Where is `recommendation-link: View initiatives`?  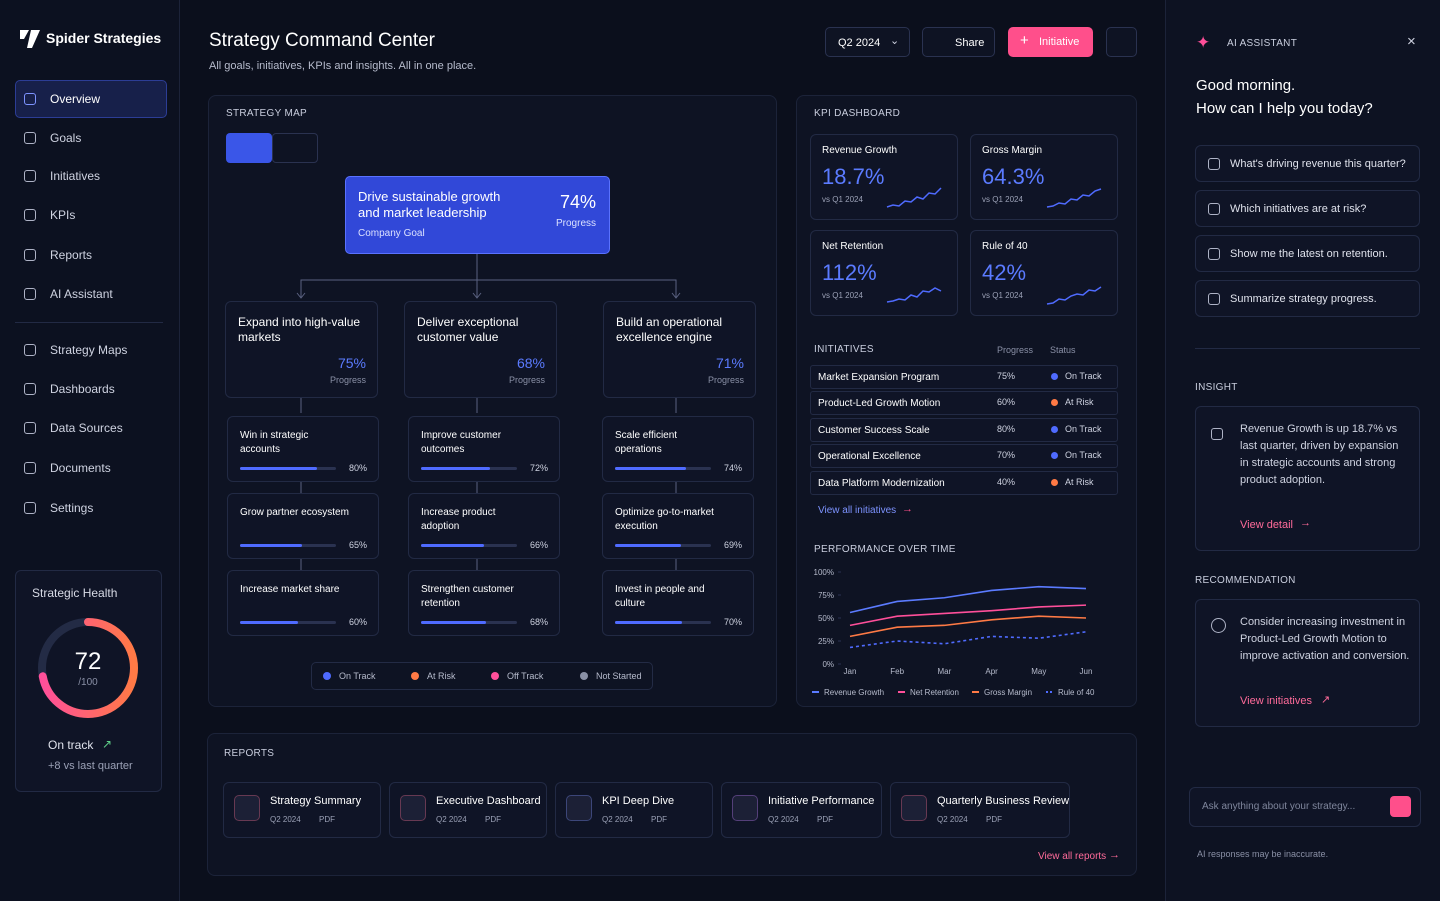 recommendation-link: View initiatives is located at coordinates (1276, 701).